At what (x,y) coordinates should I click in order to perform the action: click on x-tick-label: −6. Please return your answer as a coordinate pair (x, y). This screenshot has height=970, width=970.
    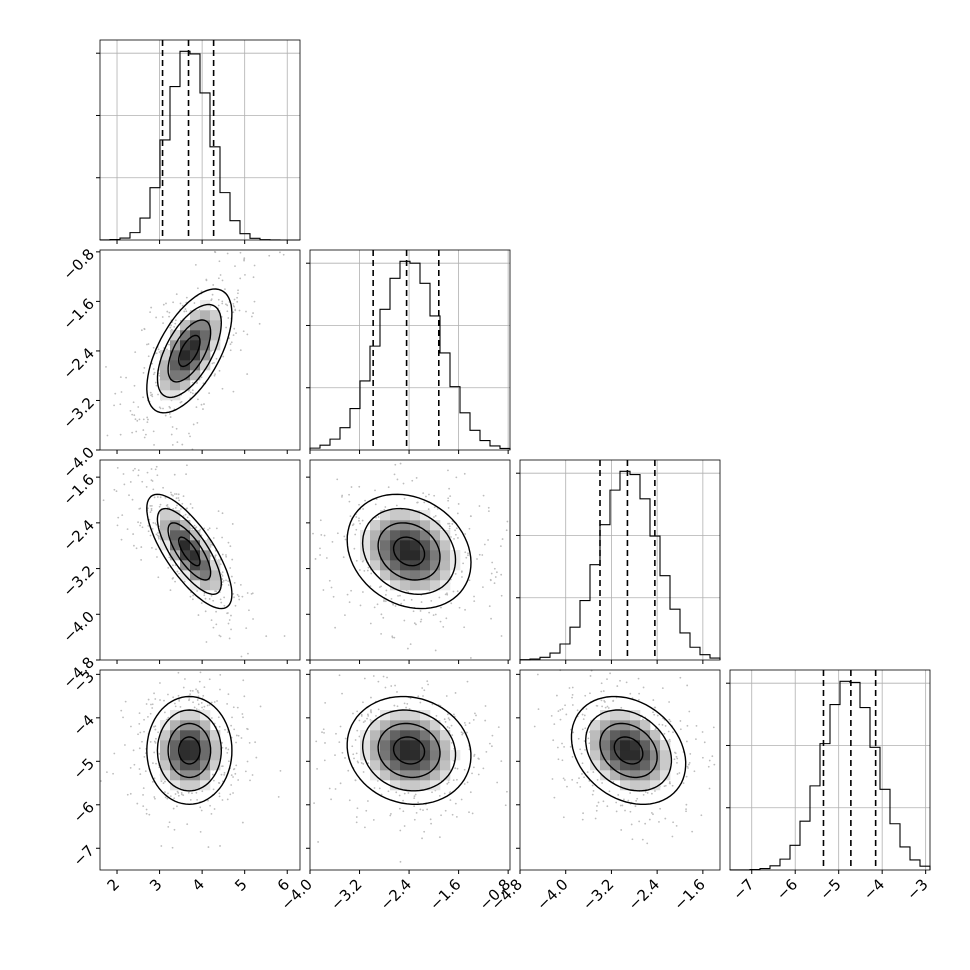
    Looking at the image, I should click on (787, 889).